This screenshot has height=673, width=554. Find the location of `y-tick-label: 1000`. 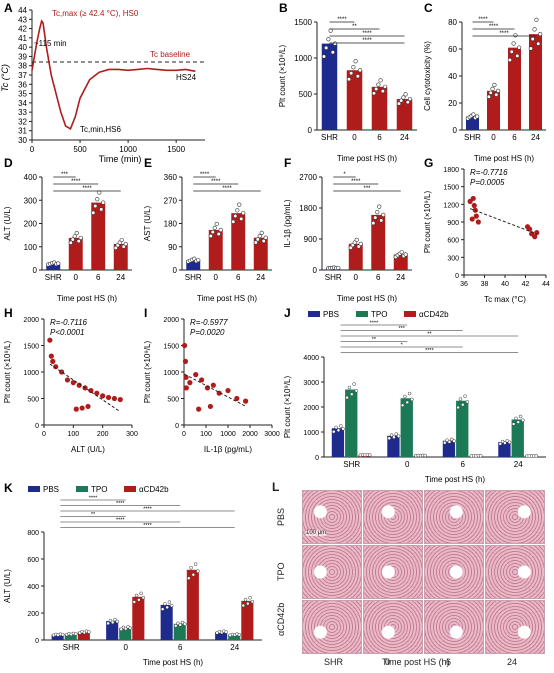

y-tick-label: 1000 is located at coordinates (31, 373).